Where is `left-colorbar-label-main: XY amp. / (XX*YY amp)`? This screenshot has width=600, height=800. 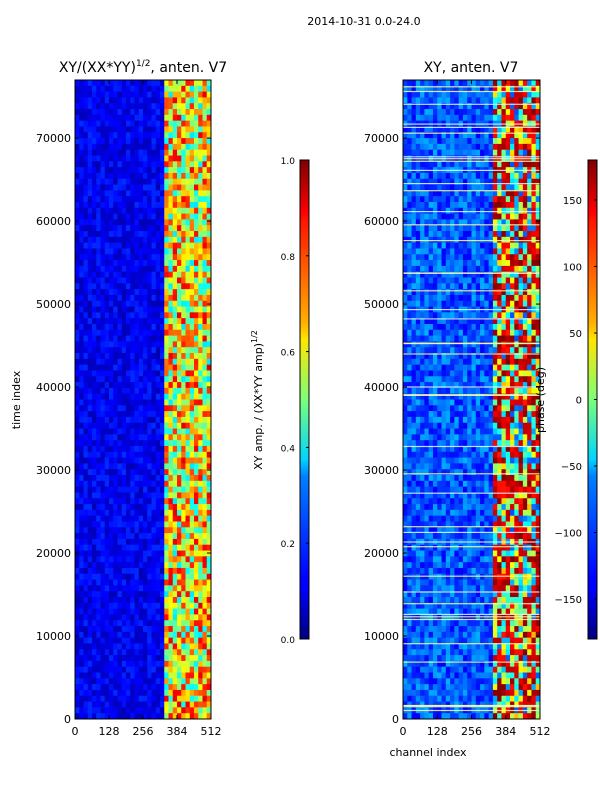
left-colorbar-label-main: XY amp. / (XX*YY amp) is located at coordinates (258, 406).